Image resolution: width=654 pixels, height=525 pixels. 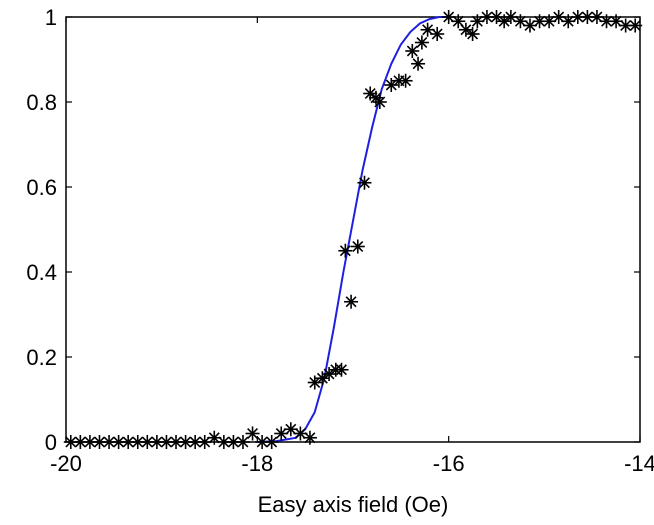 What do you see at coordinates (41, 102) in the screenshot?
I see `y-tick-label: 0.8` at bounding box center [41, 102].